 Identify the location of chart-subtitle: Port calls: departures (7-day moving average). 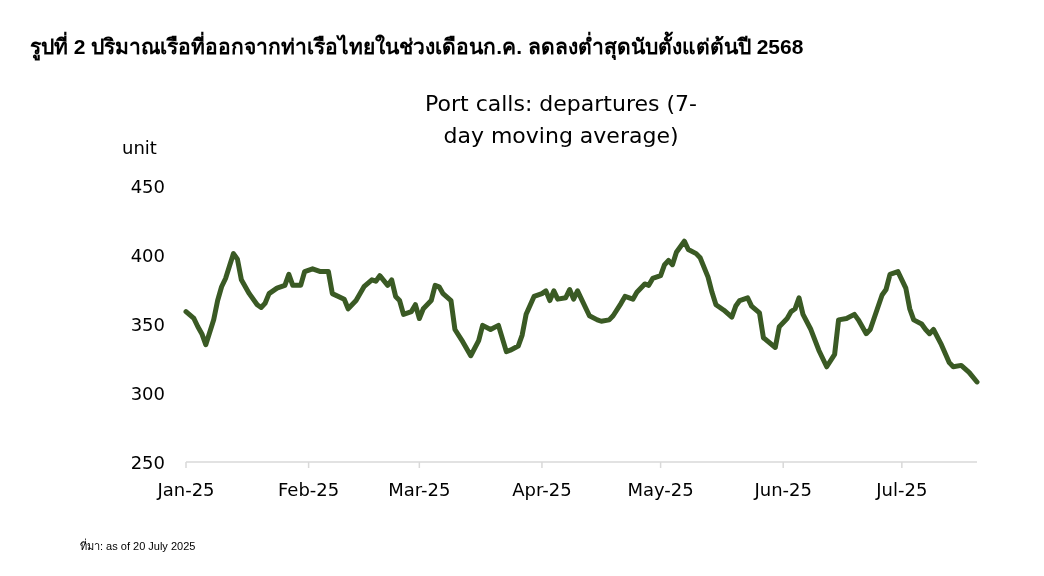
(561, 120).